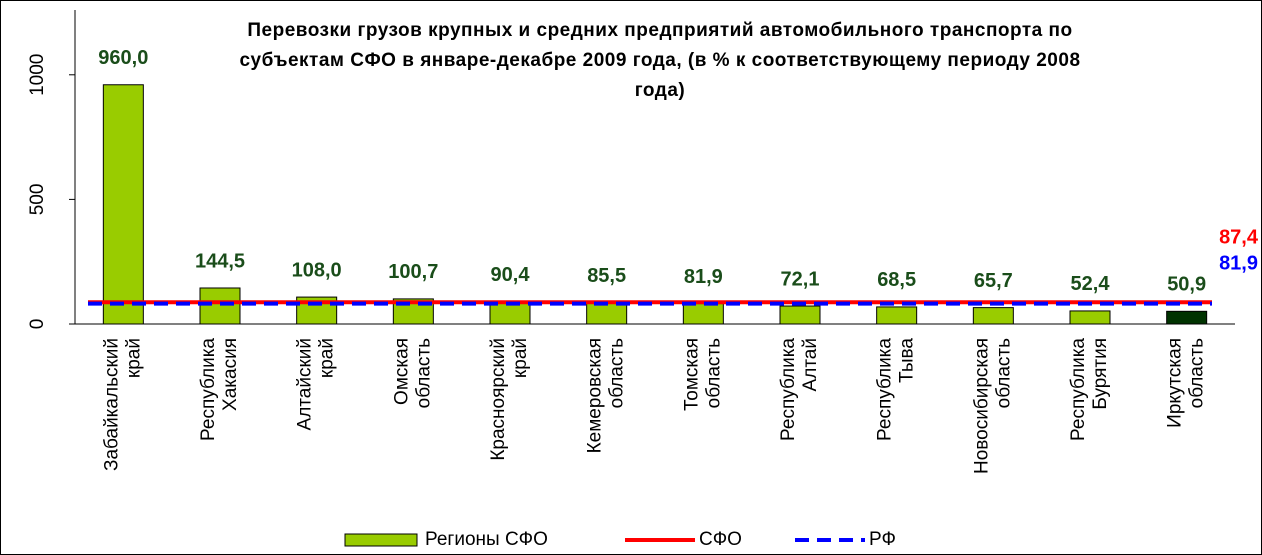 The height and width of the screenshot is (555, 1262). I want to click on x-tick-label: Омскаяобласть, so click(412, 373).